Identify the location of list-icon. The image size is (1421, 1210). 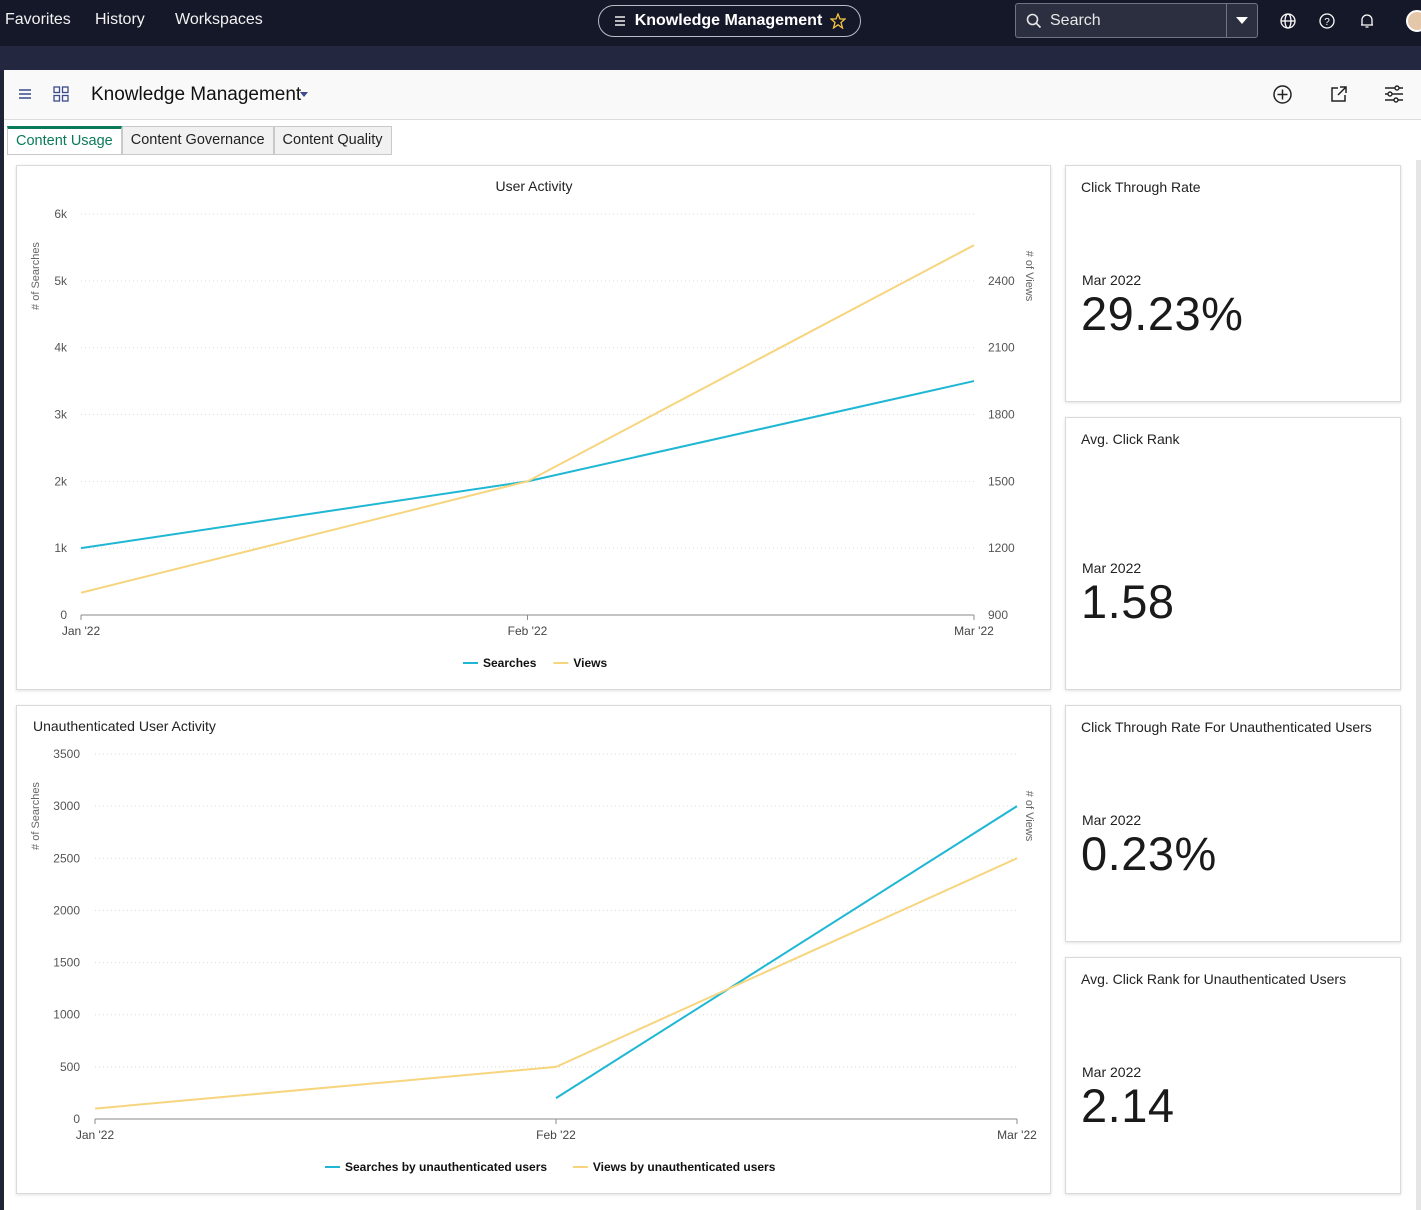
(619, 21).